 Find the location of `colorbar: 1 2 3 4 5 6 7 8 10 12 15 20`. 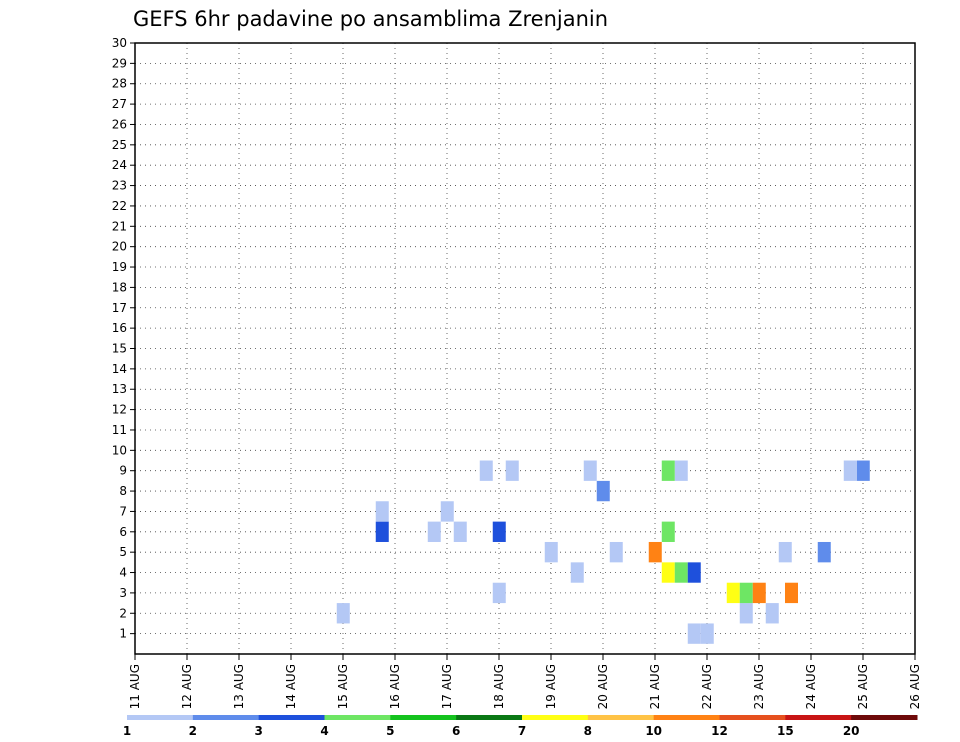

colorbar: 1 2 3 4 5 6 7 8 10 12 15 20 is located at coordinates (520, 726).